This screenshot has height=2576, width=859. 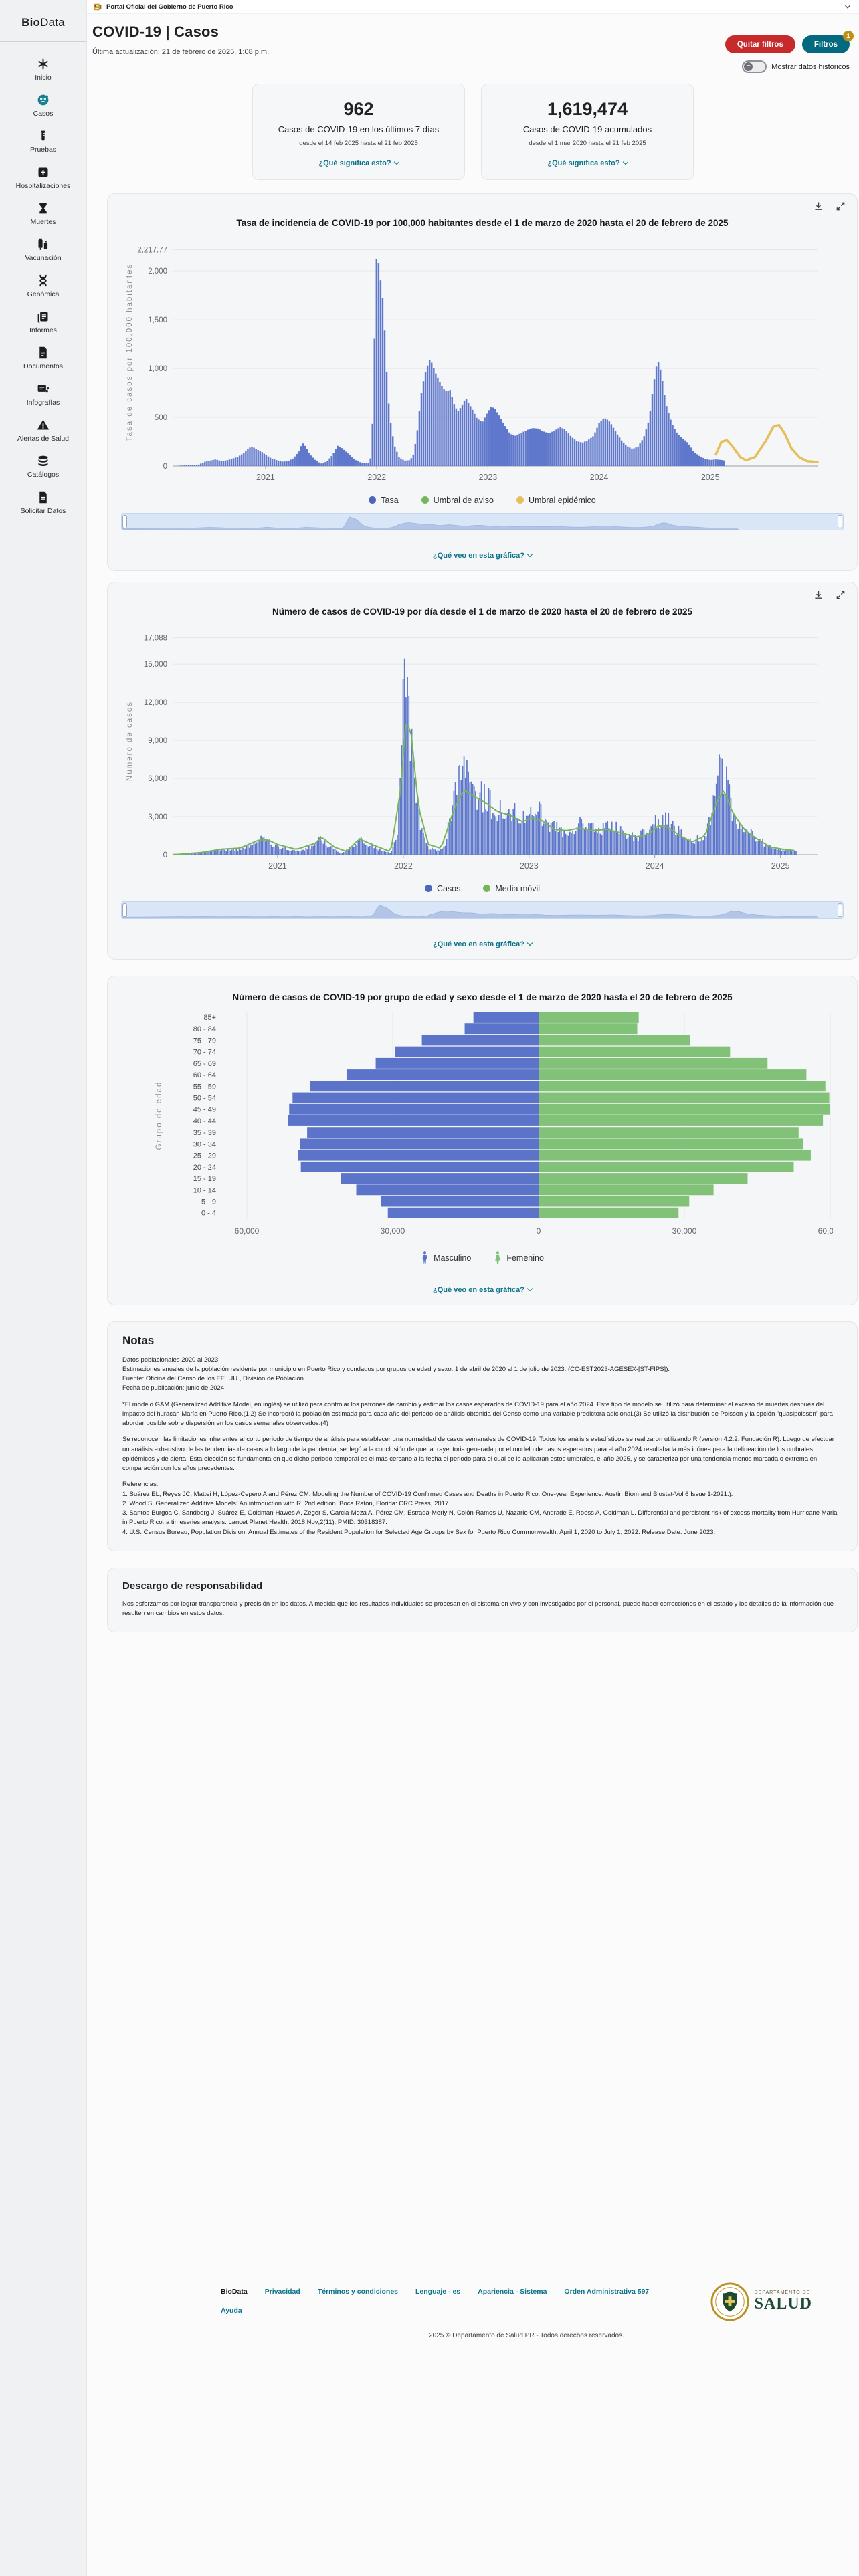 What do you see at coordinates (464, 500) in the screenshot?
I see `legend-label: Umbral de aviso` at bounding box center [464, 500].